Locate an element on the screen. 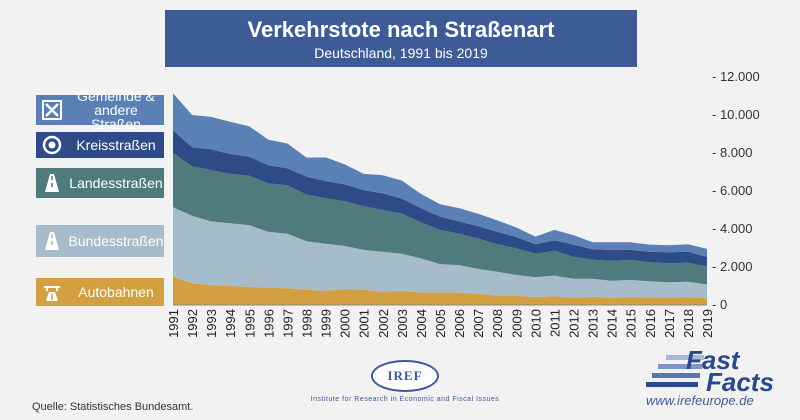 This screenshot has width=800, height=420. x-tick-label: 2008 is located at coordinates (497, 323).